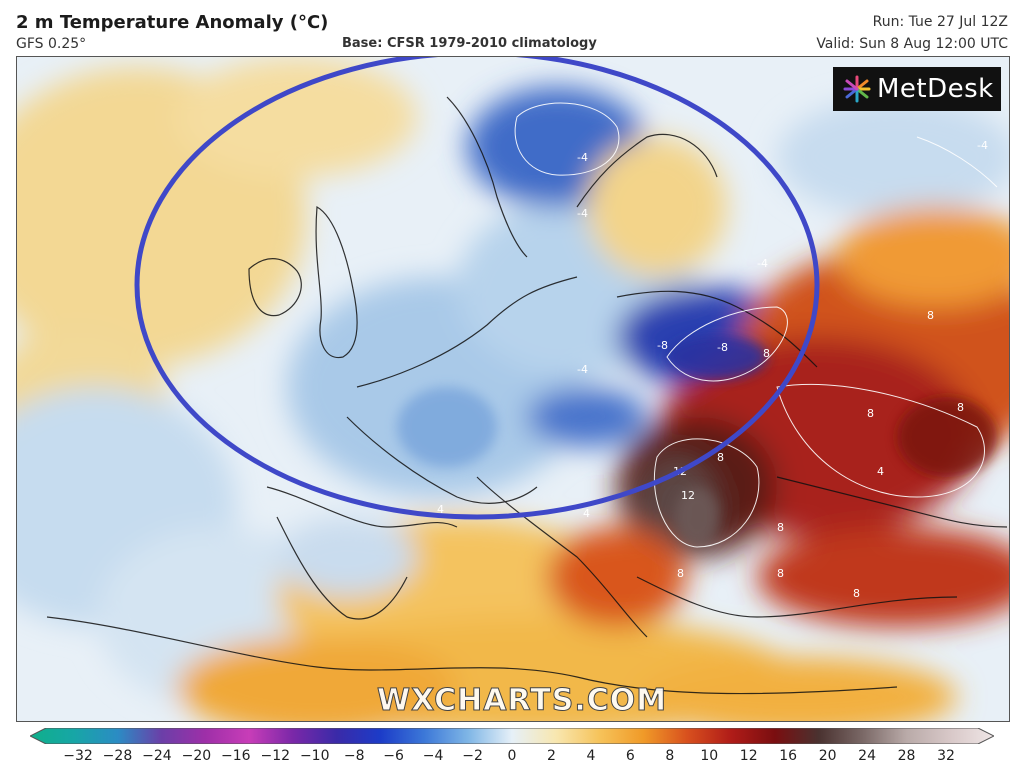 Image resolution: width=1024 pixels, height=784 pixels. Describe the element at coordinates (354, 756) in the screenshot. I see `colorbar-tick-label: −8` at that location.